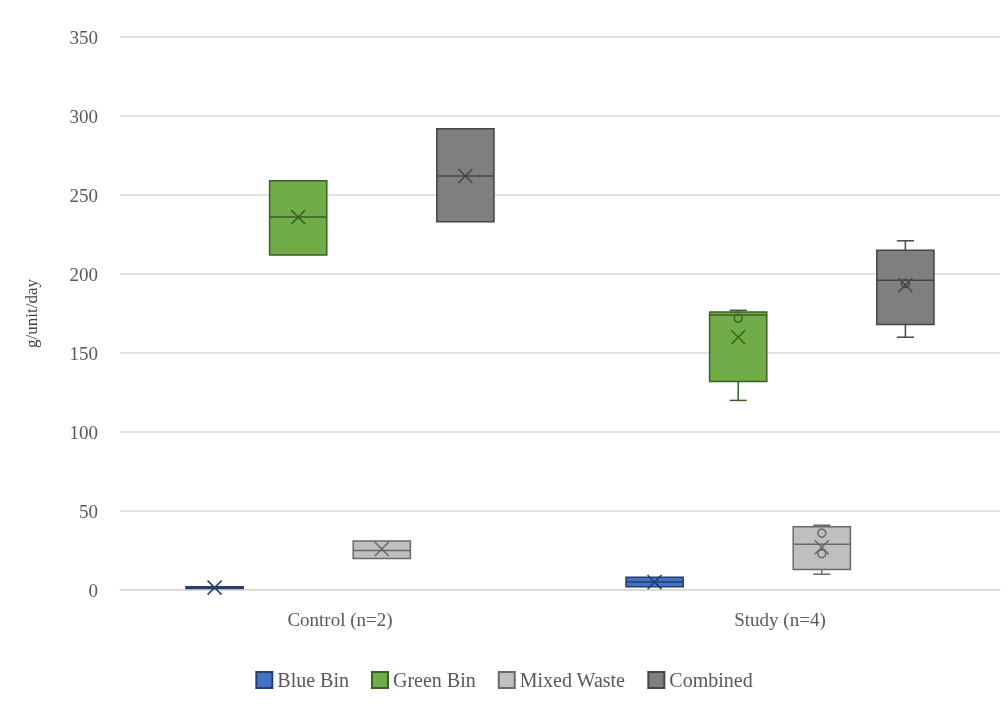 This screenshot has height=721, width=1008. Describe the element at coordinates (31, 313) in the screenshot. I see `y-axis-title: g/unit/day` at that location.